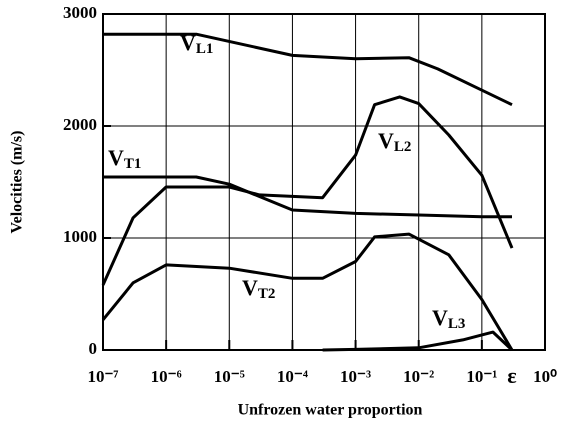  What do you see at coordinates (196, 43) in the screenshot?
I see `series-label: VL1` at bounding box center [196, 43].